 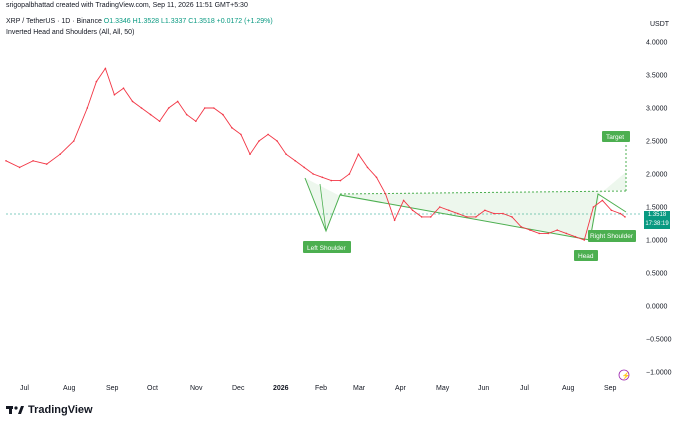 What do you see at coordinates (657, 274) in the screenshot?
I see `y-tick-label: 0.5000` at bounding box center [657, 274].